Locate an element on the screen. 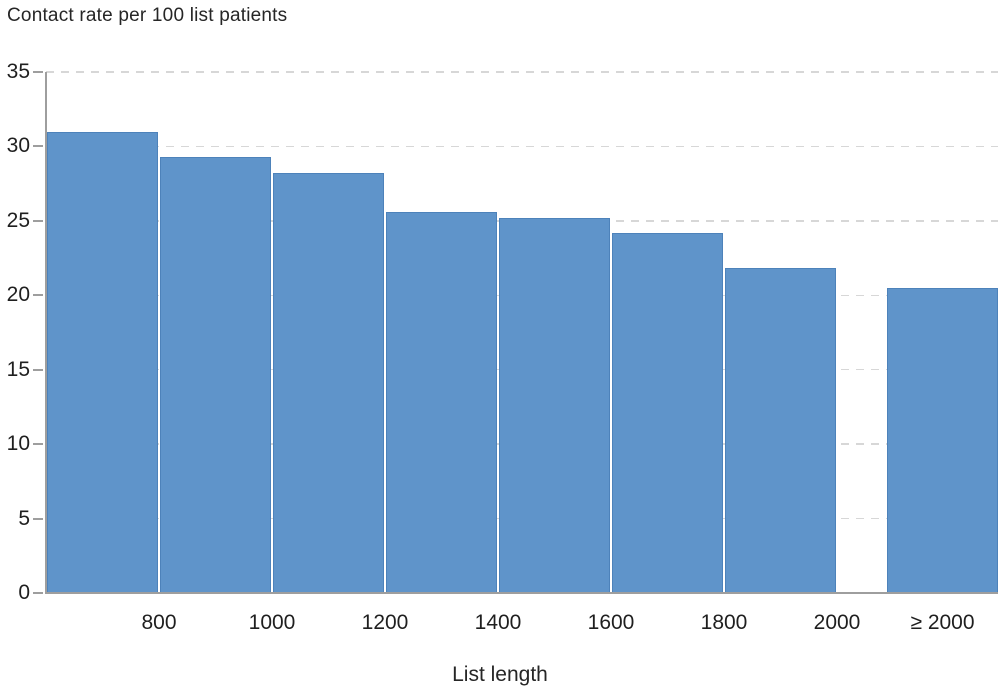  chart-title: Contact rate per 100 list patients is located at coordinates (147, 15).